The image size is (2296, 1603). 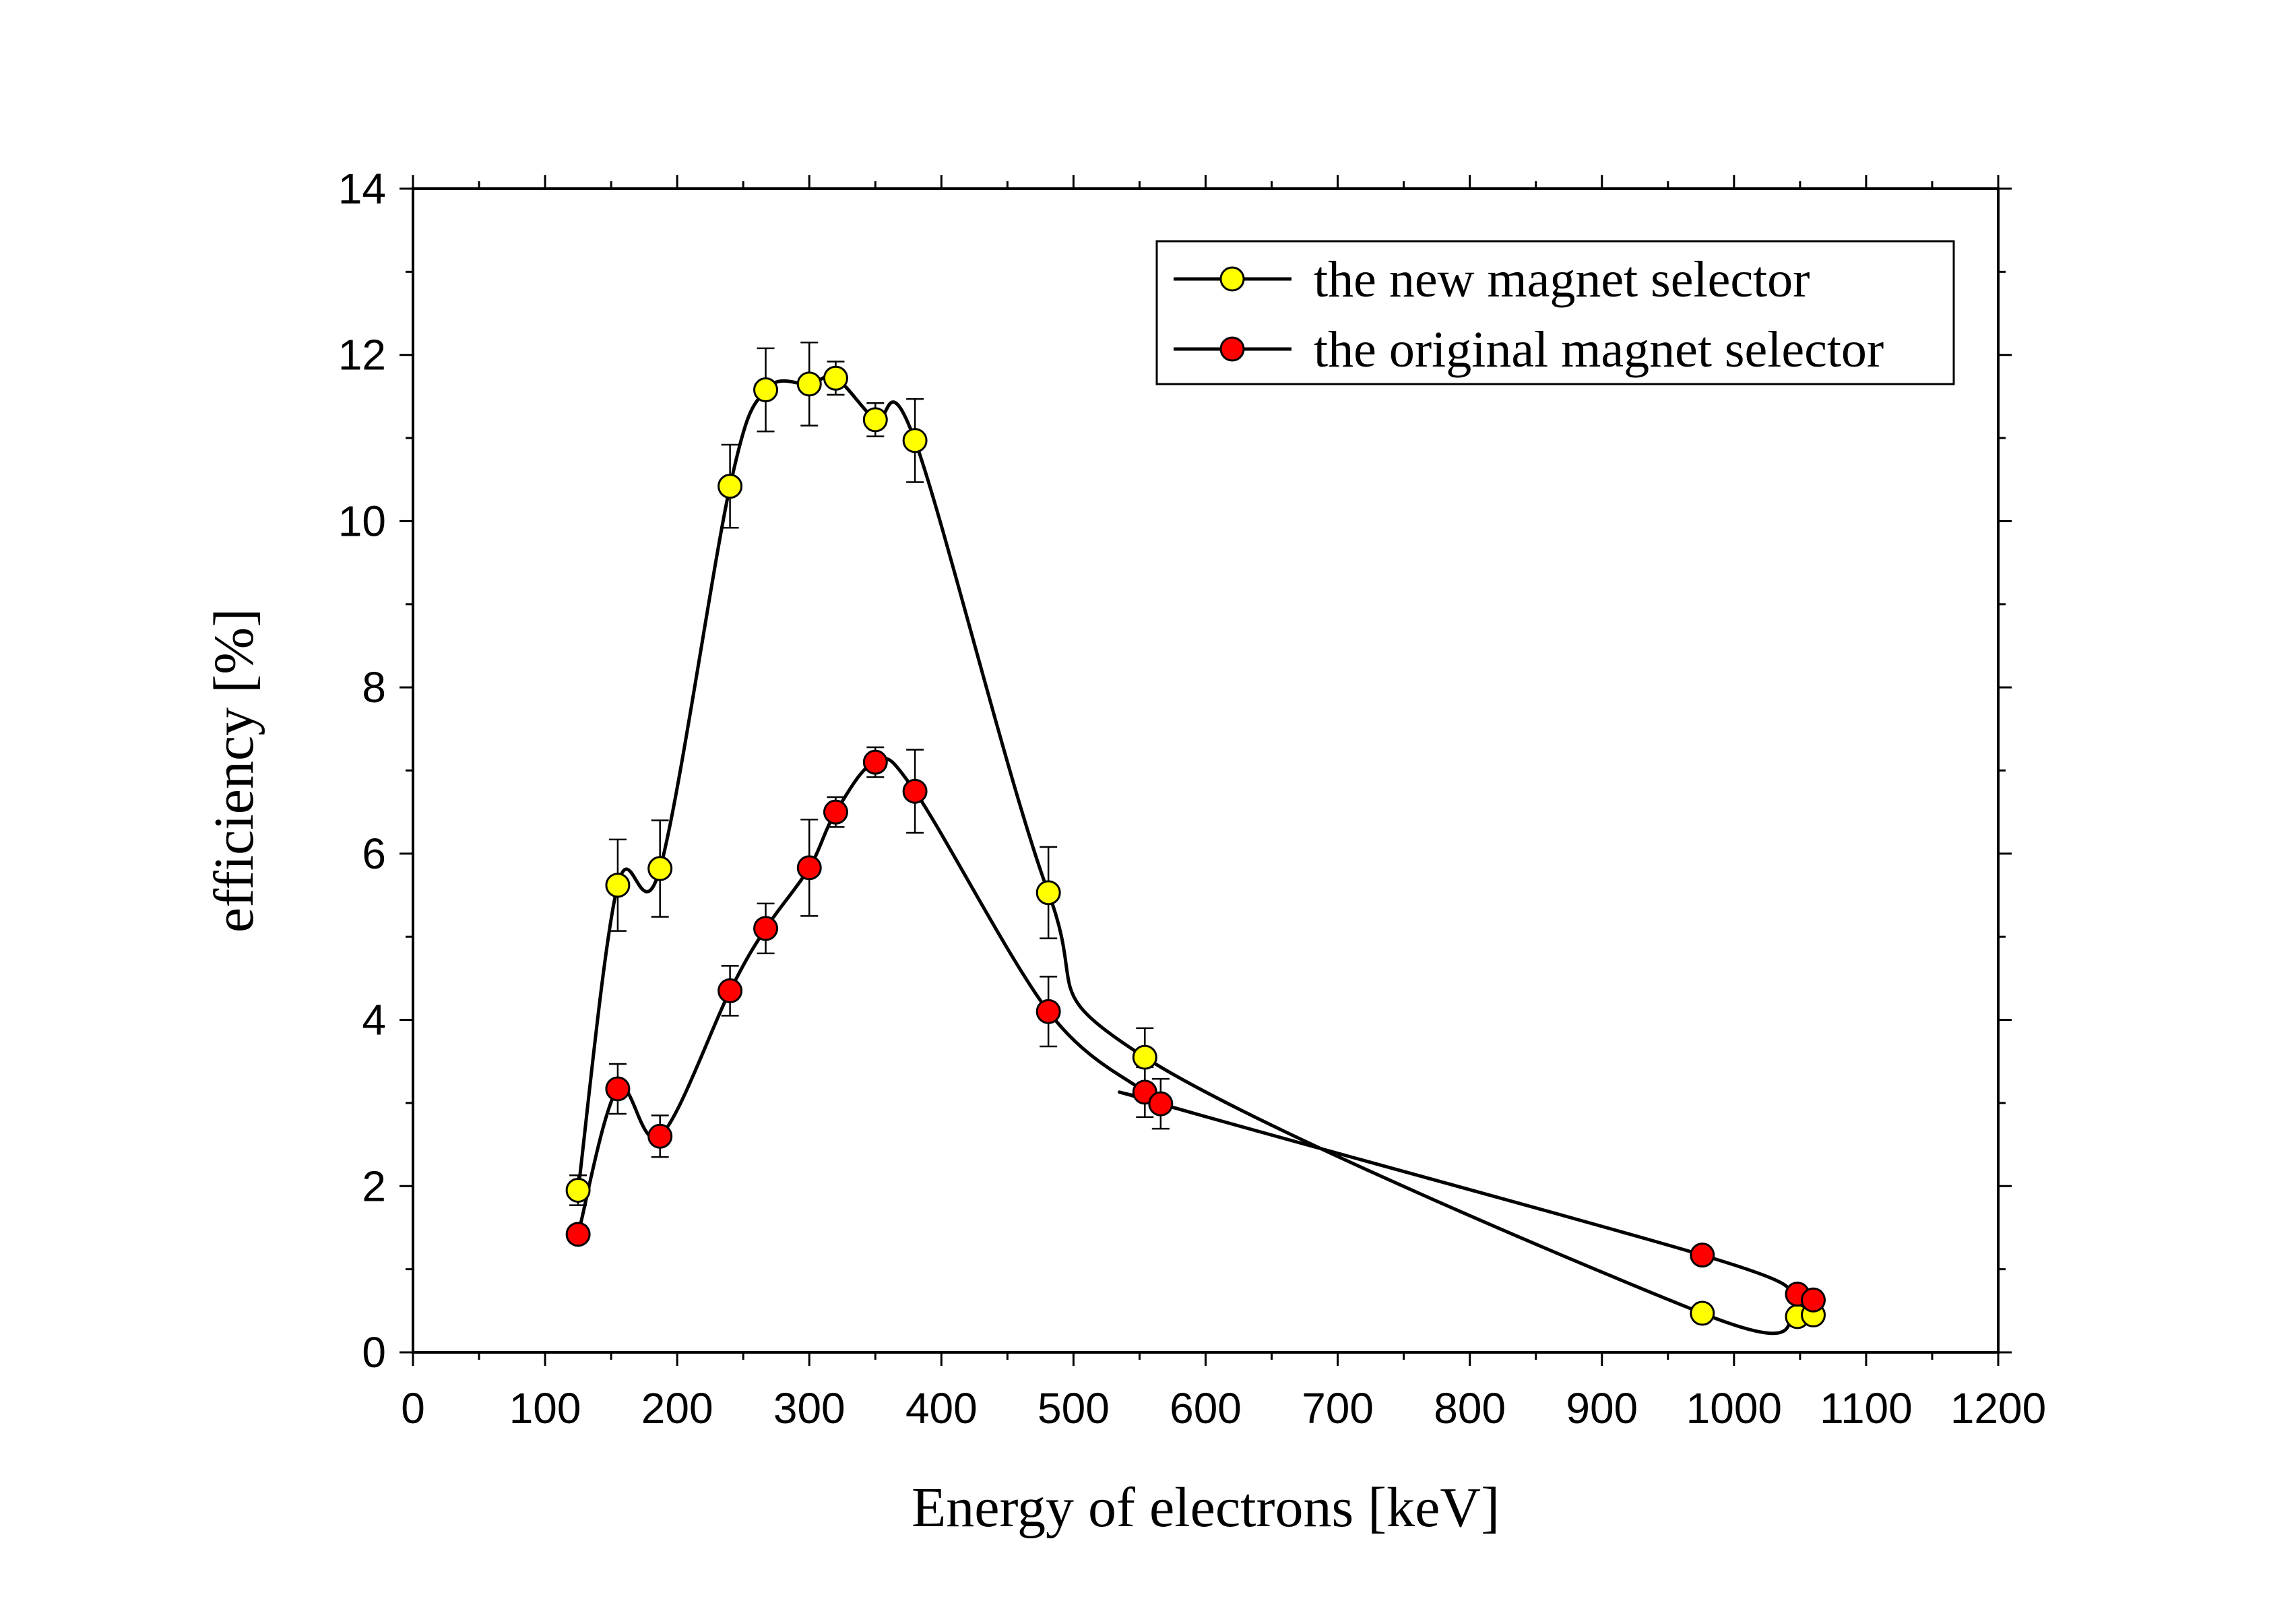 I want to click on legend-label-new: the new magnet selector, so click(x=1562, y=279).